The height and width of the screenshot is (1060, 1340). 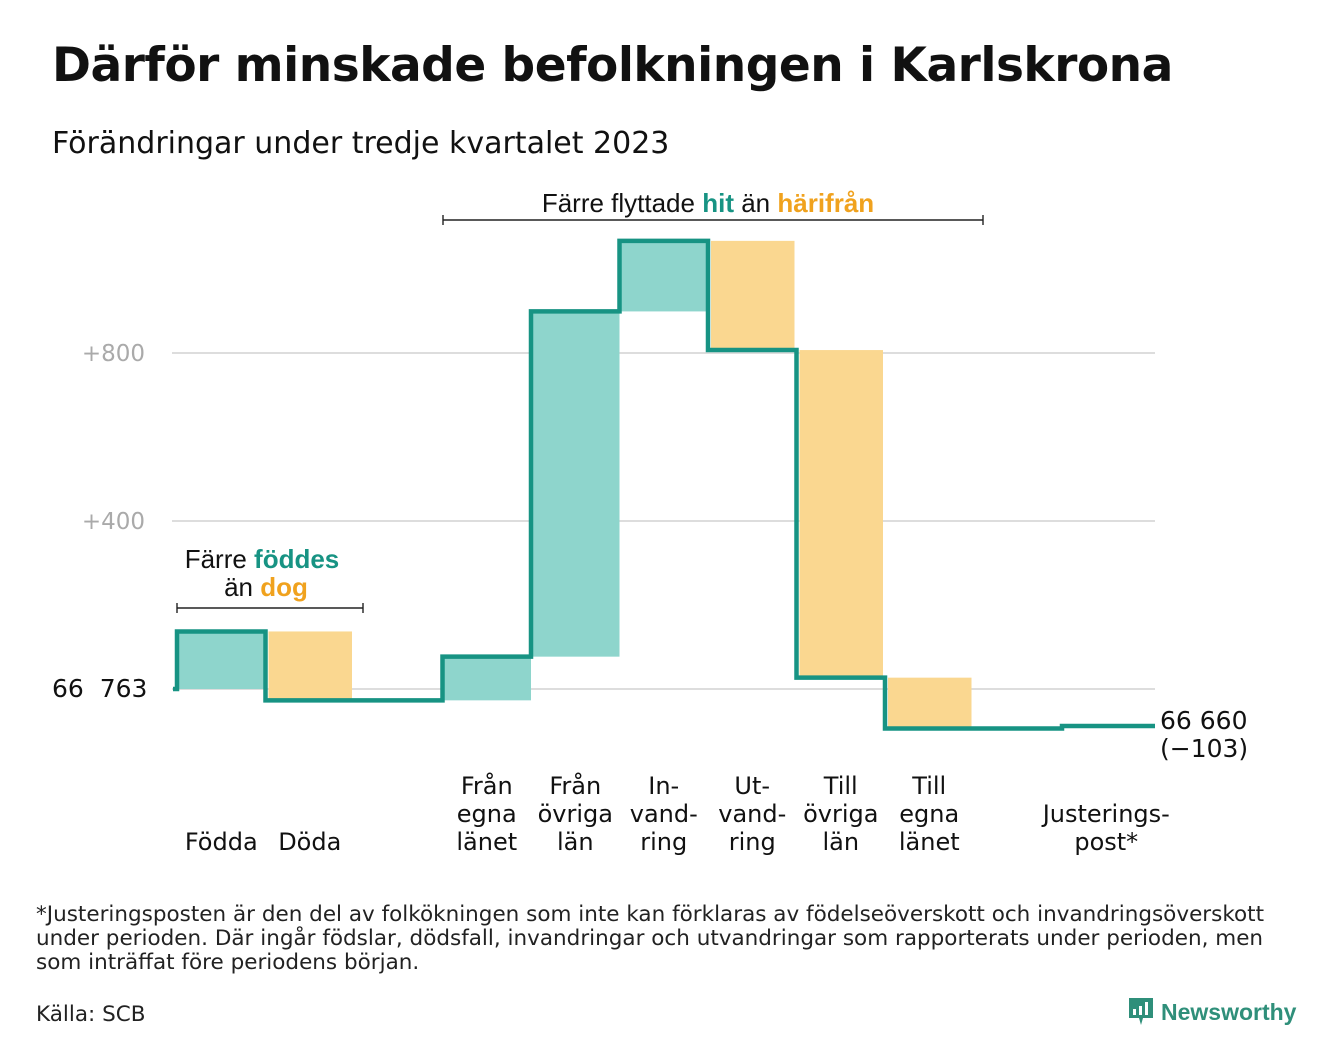 I want to click on move-annotation-pre: Färre flyttade, so click(x=622, y=203).